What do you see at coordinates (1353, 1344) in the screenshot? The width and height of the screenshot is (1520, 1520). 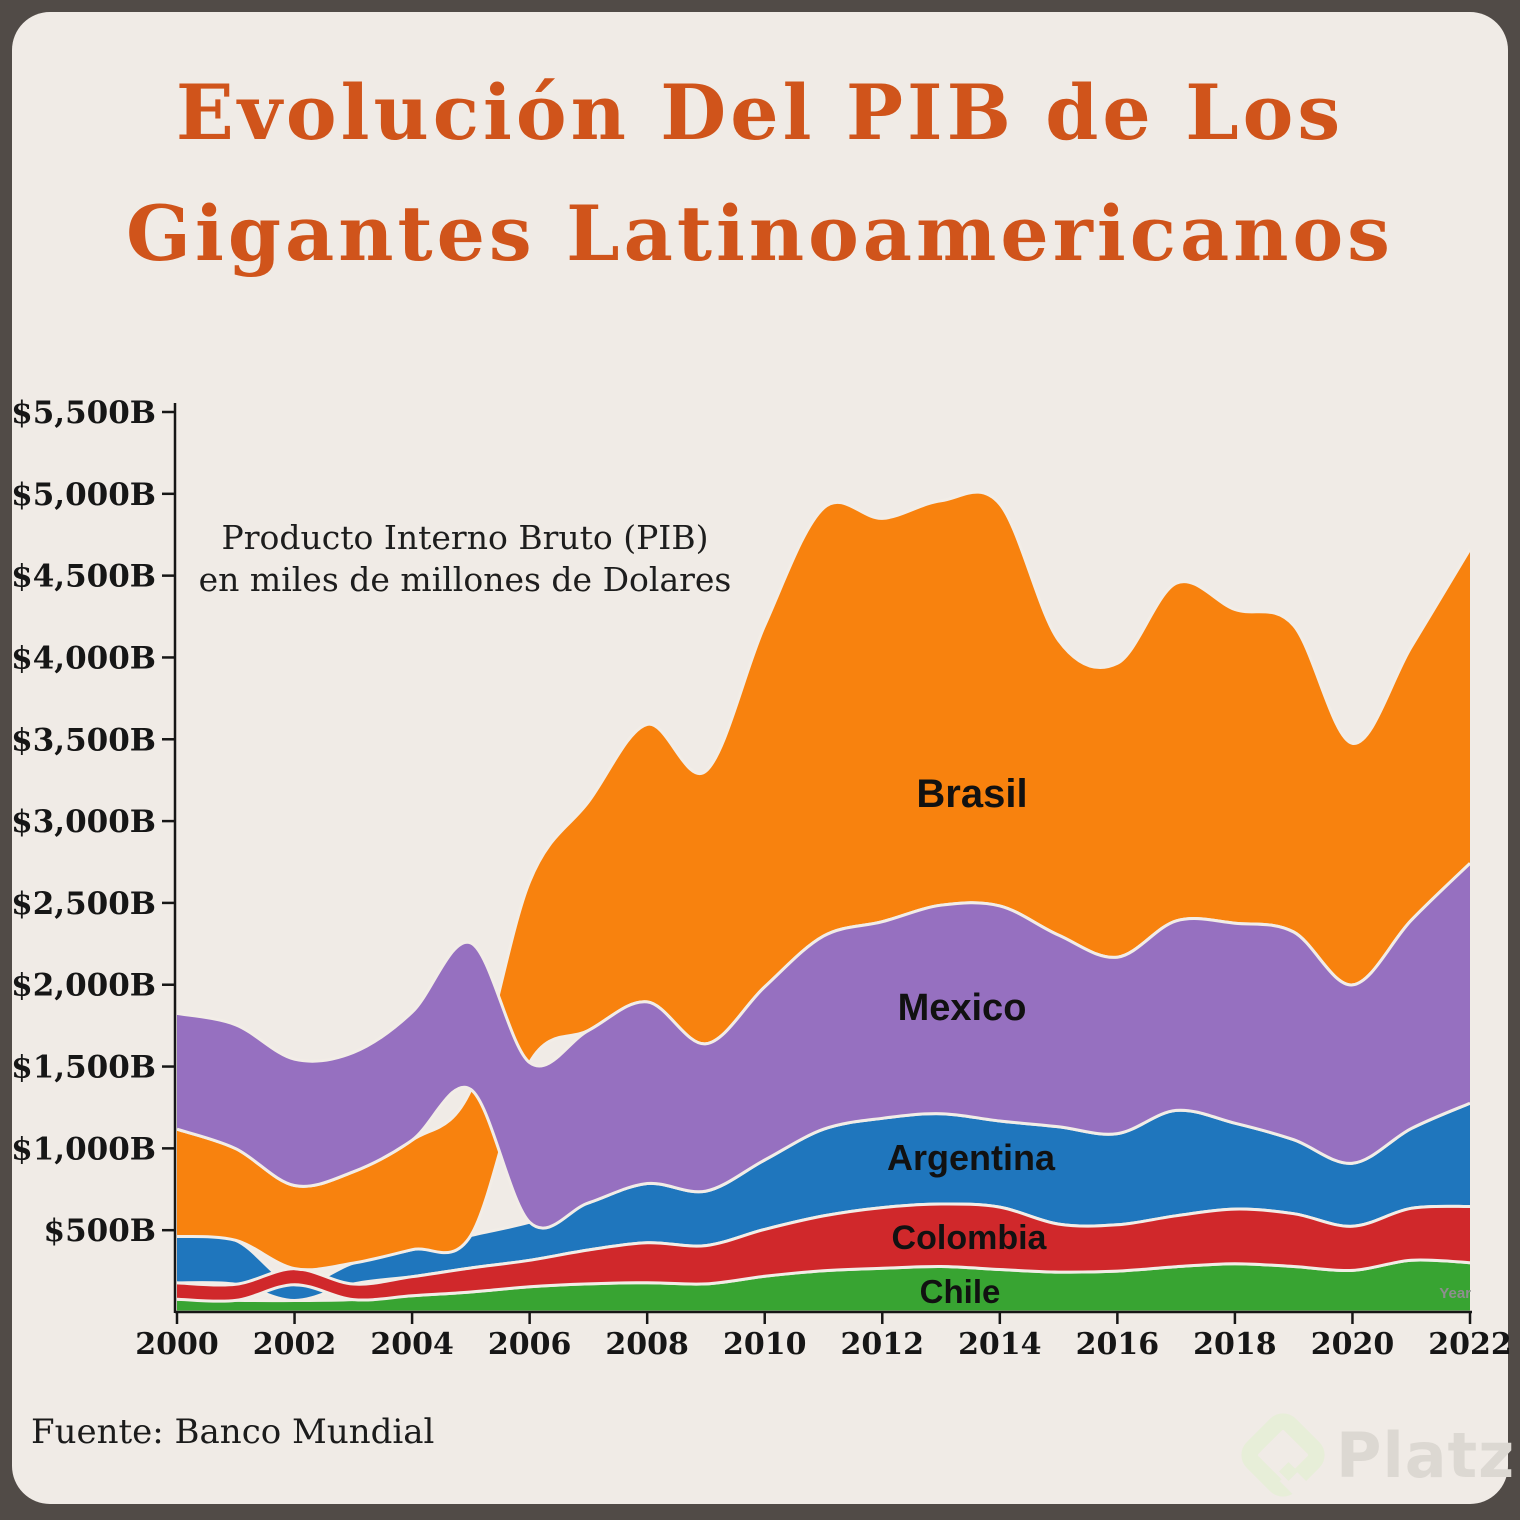 I see `x-tick-label: 2020` at bounding box center [1353, 1344].